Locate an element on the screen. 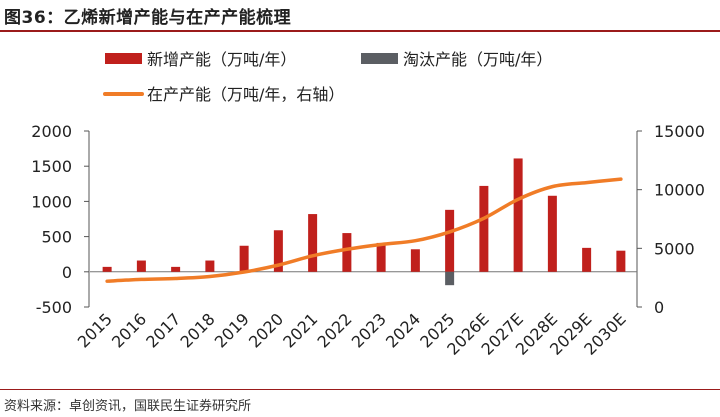 The height and width of the screenshot is (417, 720). right-axis-tick-label: 0 is located at coordinates (659, 307).